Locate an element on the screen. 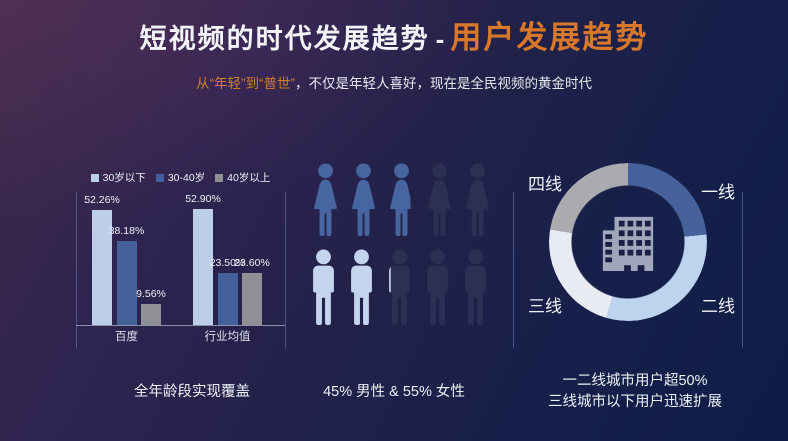 The image size is (788, 441). bar-g1-s2 is located at coordinates (252, 299).